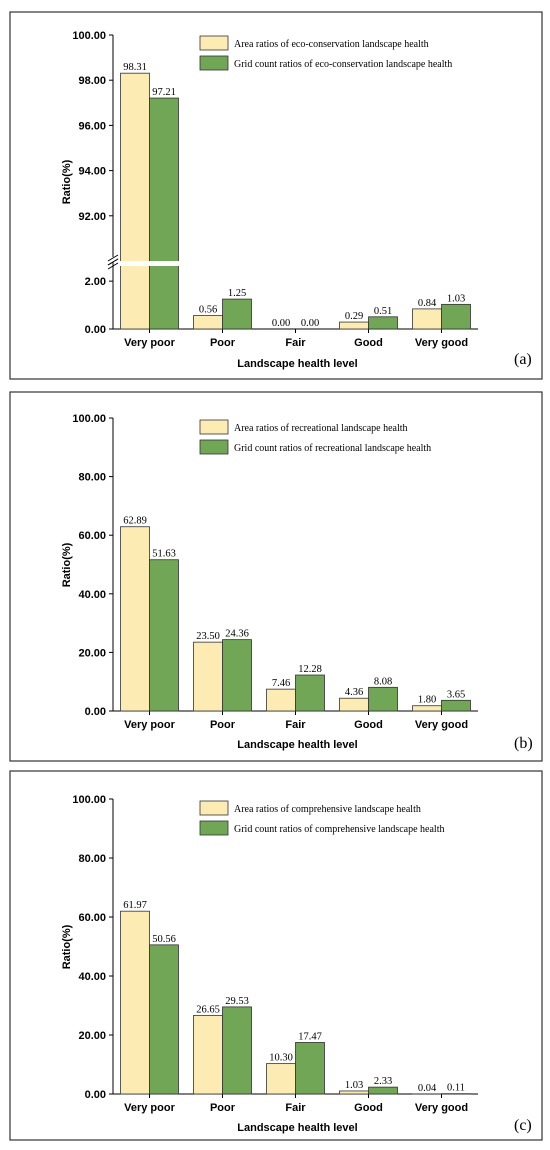 This screenshot has height=1150, width=550. I want to click on panel-label: (a), so click(523, 359).